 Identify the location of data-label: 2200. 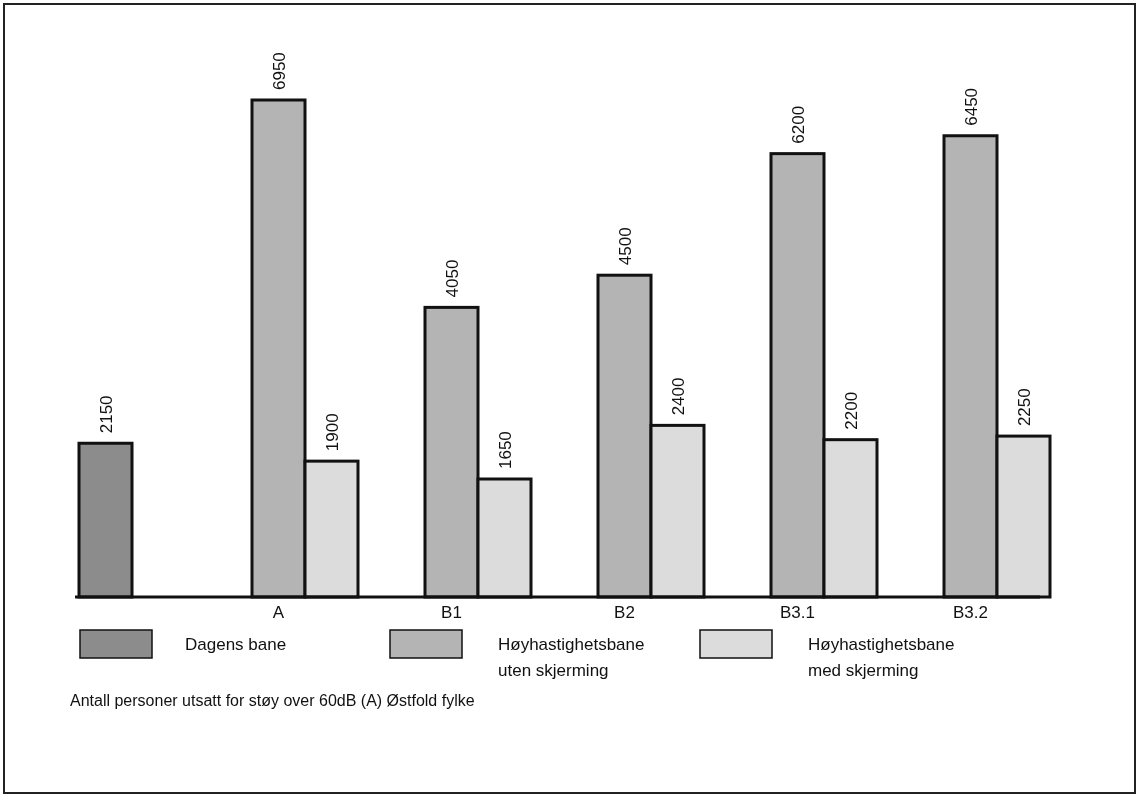
(851, 410).